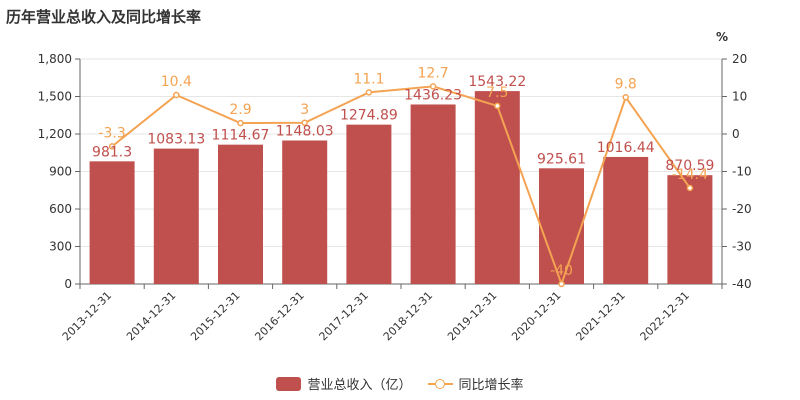 The width and height of the screenshot is (800, 400). Describe the element at coordinates (561, 159) in the screenshot. I see `bar-value-label: 925.61` at that location.